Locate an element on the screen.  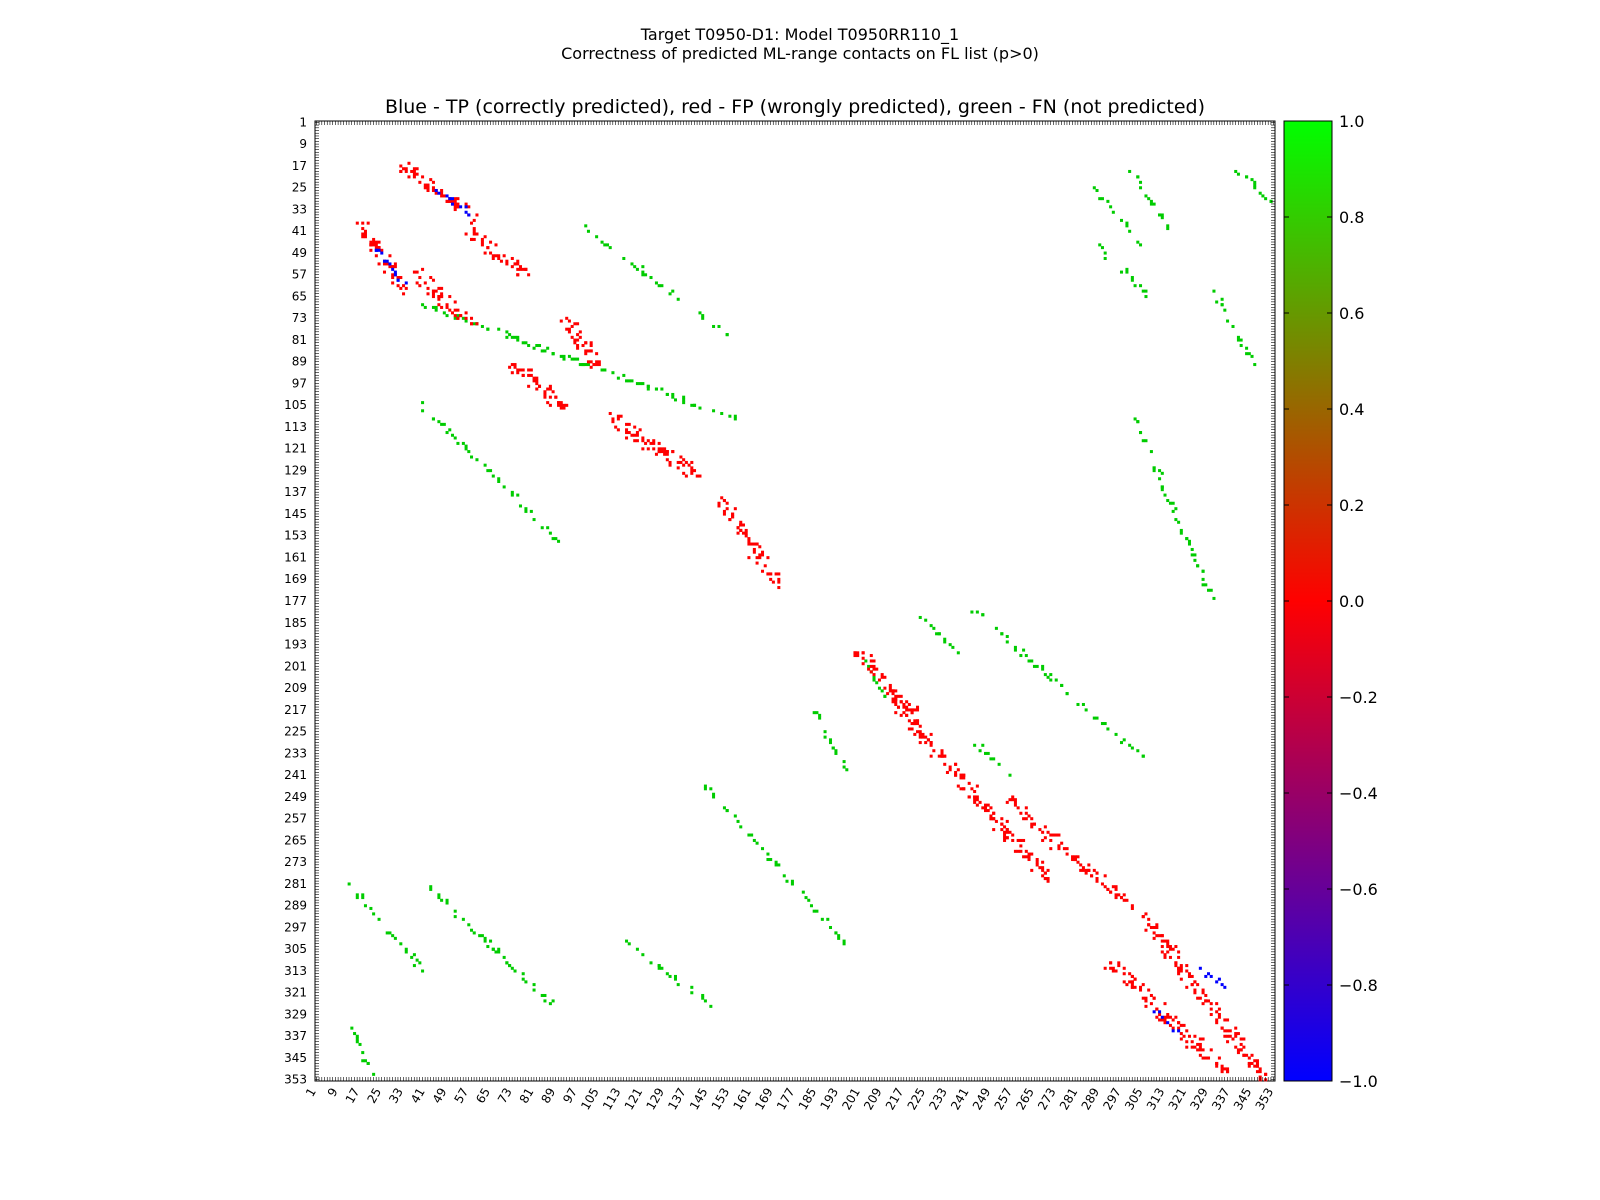
y-tick-label: 305 is located at coordinates (295, 949).